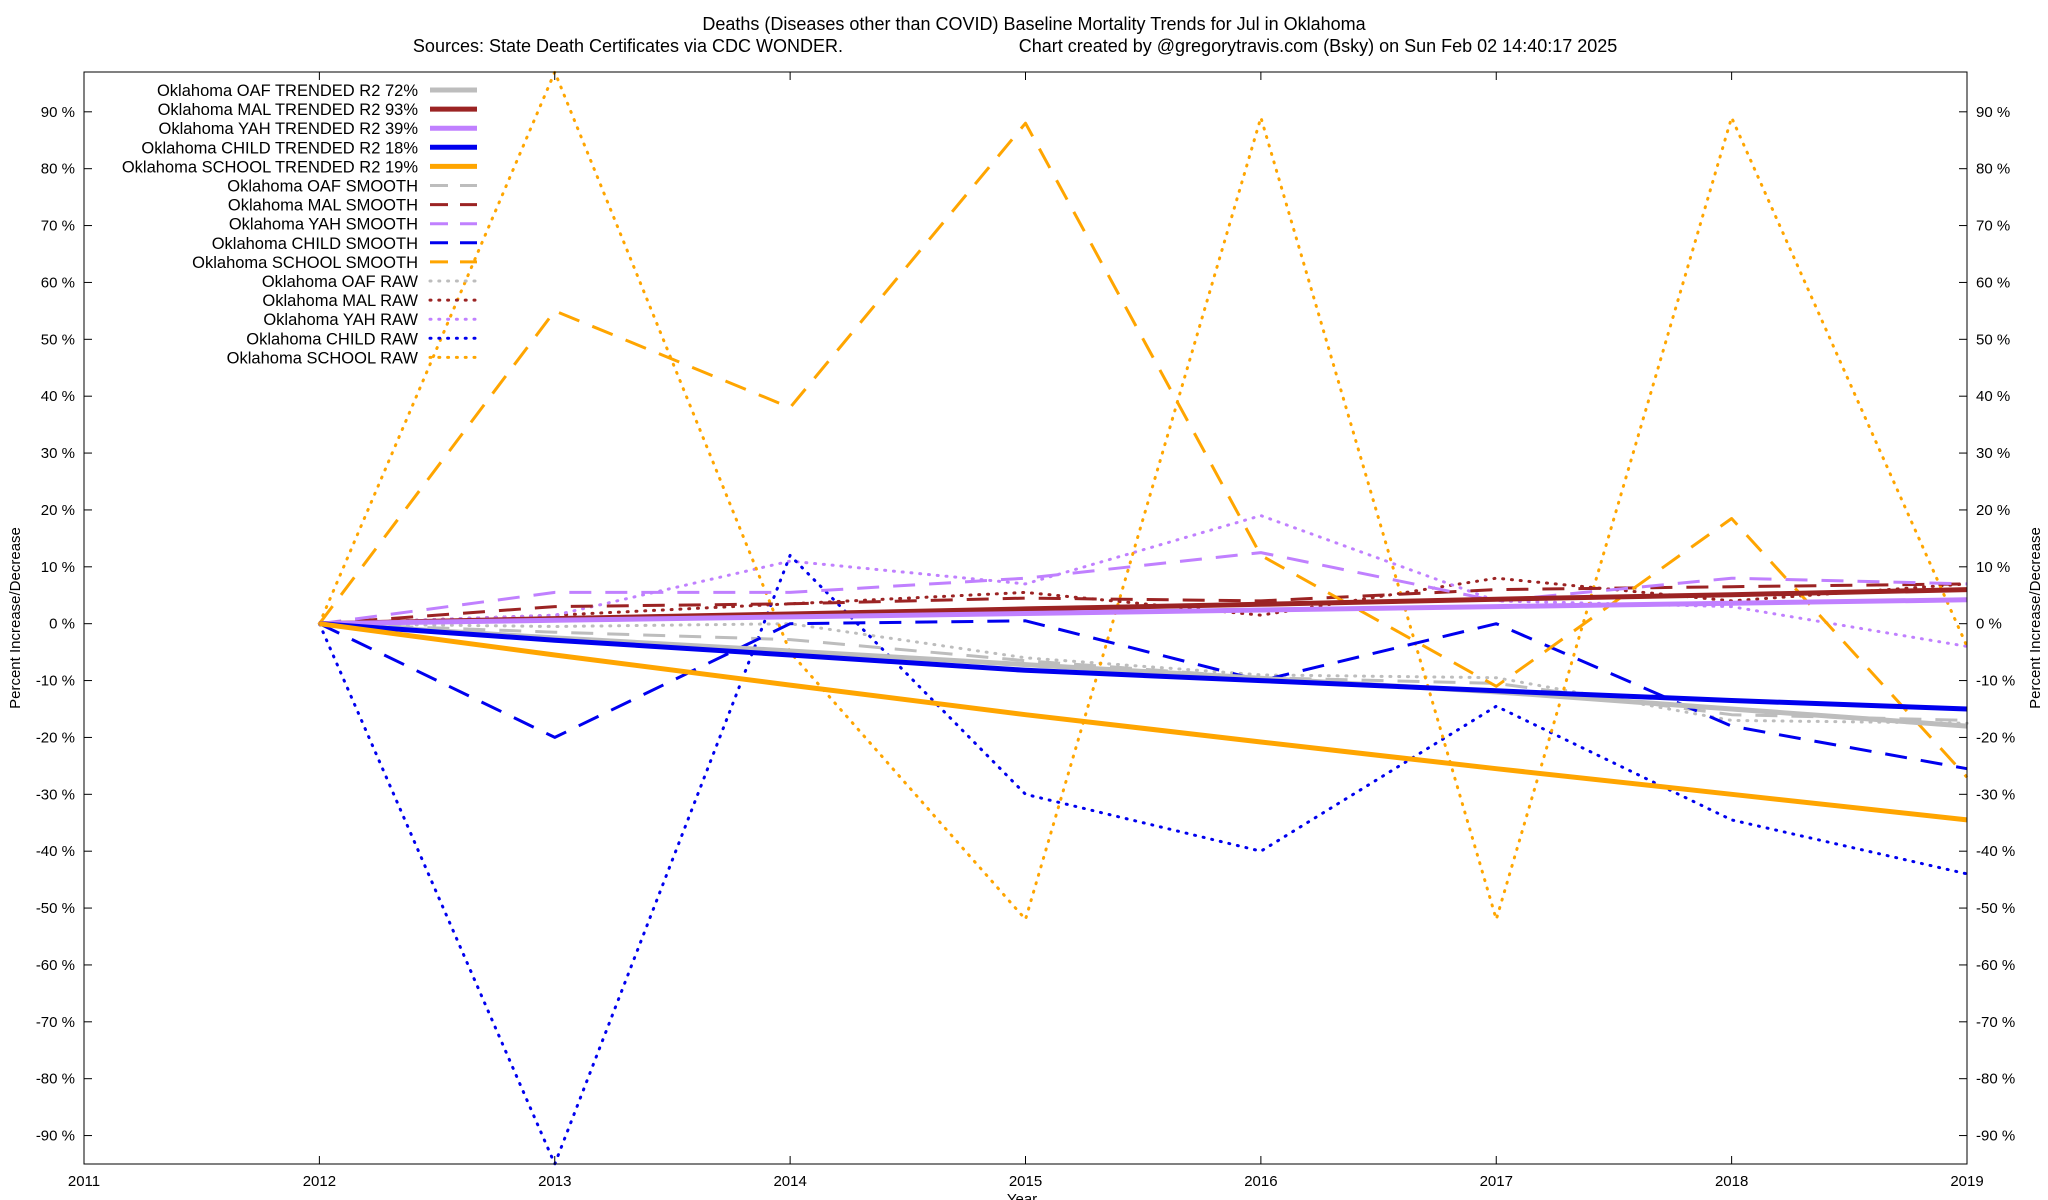 The height and width of the screenshot is (1200, 2048). I want to click on y-tick-label: 20 %, so click(58, 510).